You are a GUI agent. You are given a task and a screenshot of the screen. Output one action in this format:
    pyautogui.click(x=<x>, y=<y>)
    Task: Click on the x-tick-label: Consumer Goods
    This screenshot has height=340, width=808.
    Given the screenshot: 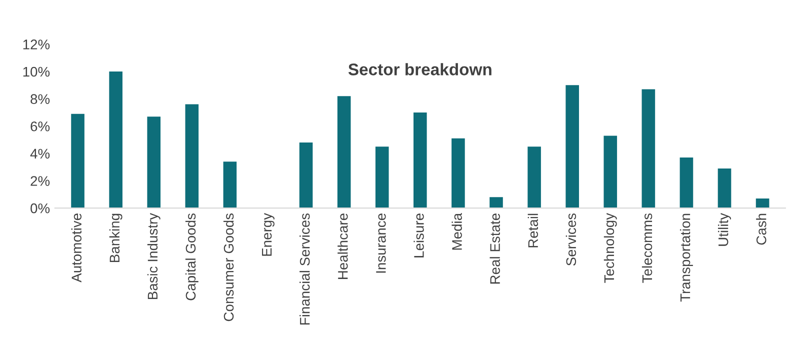 What is the action you would take?
    pyautogui.click(x=228, y=267)
    